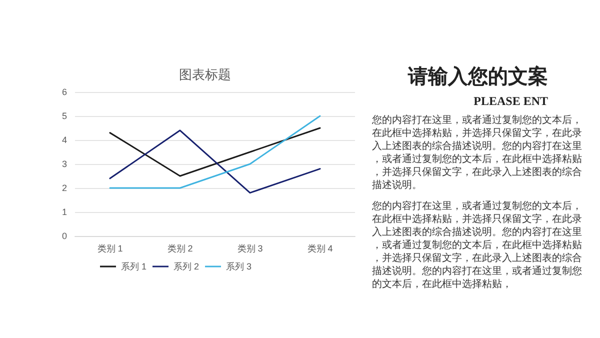 This screenshot has width=600, height=338. What do you see at coordinates (239, 267) in the screenshot?
I see `legend-label: 系列 3` at bounding box center [239, 267].